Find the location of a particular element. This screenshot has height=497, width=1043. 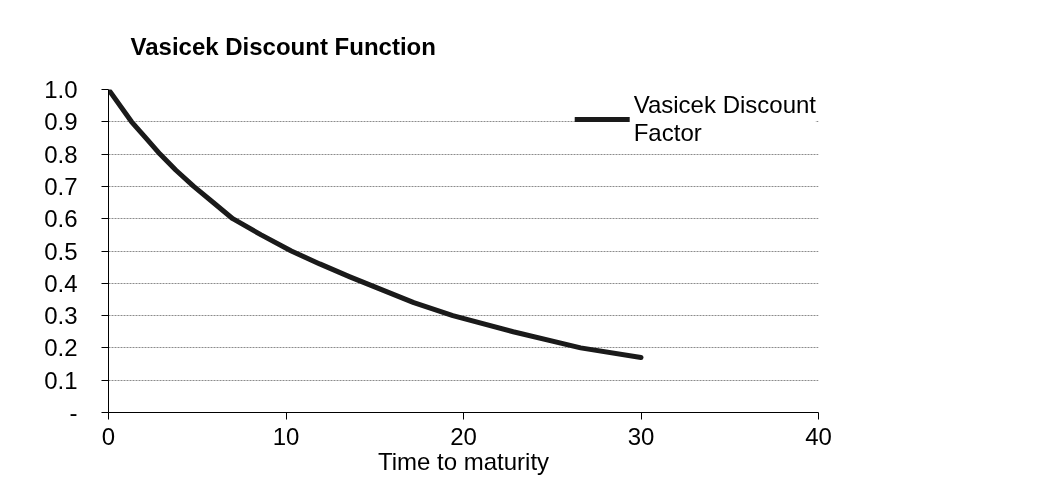

y-tick-label: 0.7 is located at coordinates (61, 186).